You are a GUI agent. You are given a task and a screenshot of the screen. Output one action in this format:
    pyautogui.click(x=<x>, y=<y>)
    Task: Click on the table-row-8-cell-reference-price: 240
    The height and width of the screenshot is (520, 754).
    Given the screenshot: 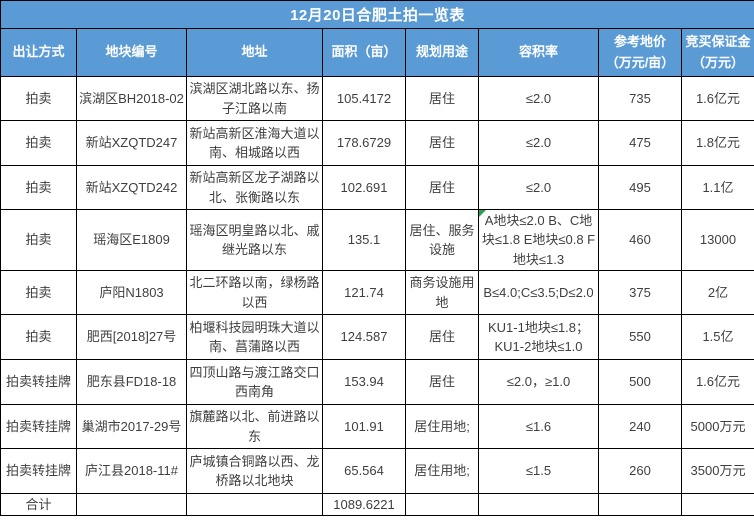 What is the action you would take?
    pyautogui.click(x=640, y=426)
    